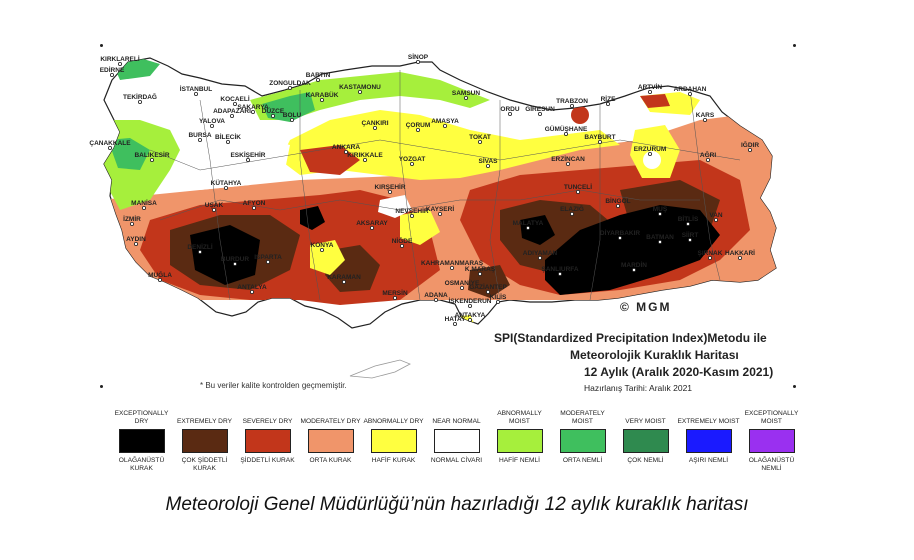 This screenshot has width=914, height=560. I want to click on city-label: YALOVA, so click(212, 121).